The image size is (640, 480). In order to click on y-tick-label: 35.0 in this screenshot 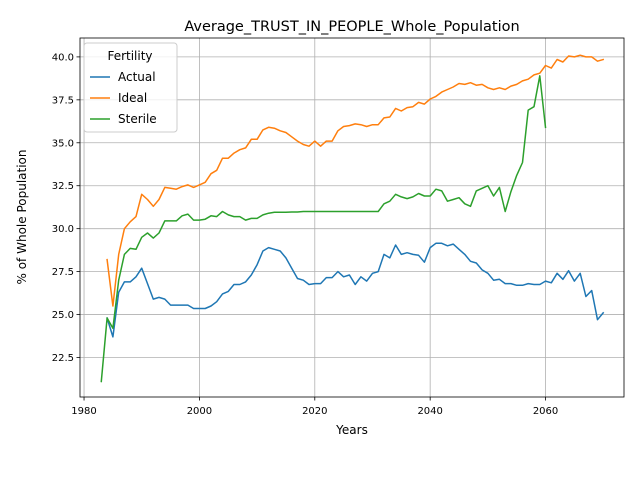, I will do `click(63, 143)`.